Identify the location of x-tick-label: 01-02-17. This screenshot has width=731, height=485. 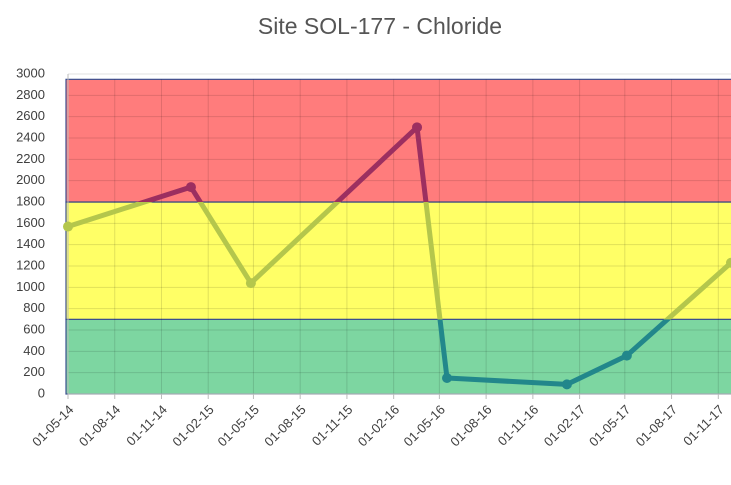
(564, 425).